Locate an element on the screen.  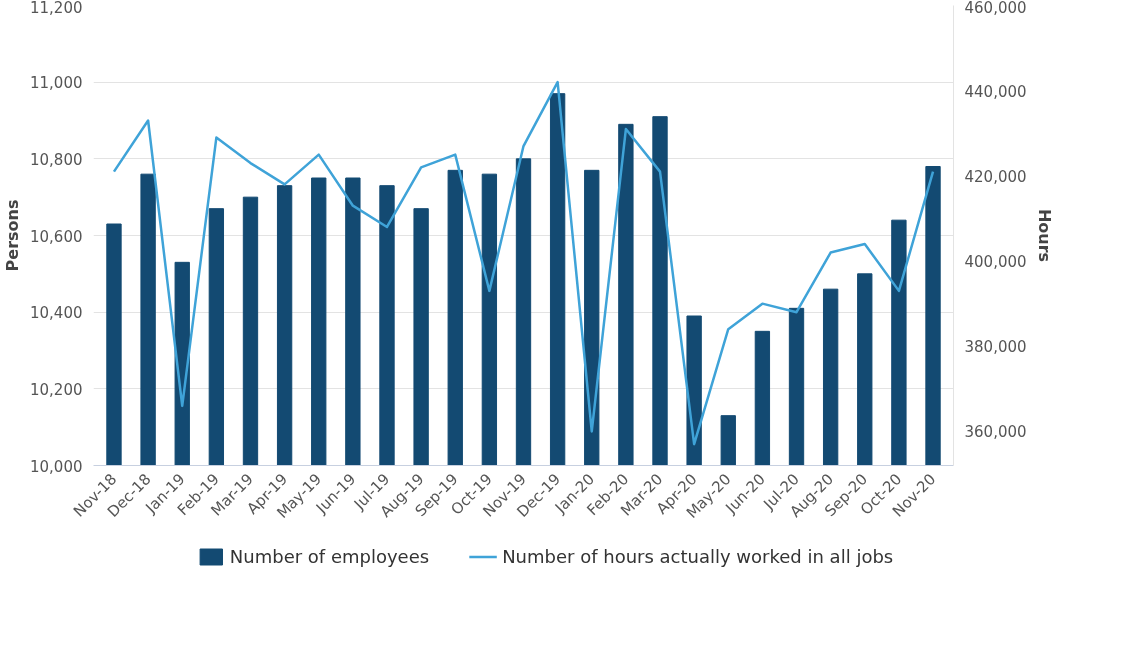
y-tick-label: 10,200 is located at coordinates (56, 389).